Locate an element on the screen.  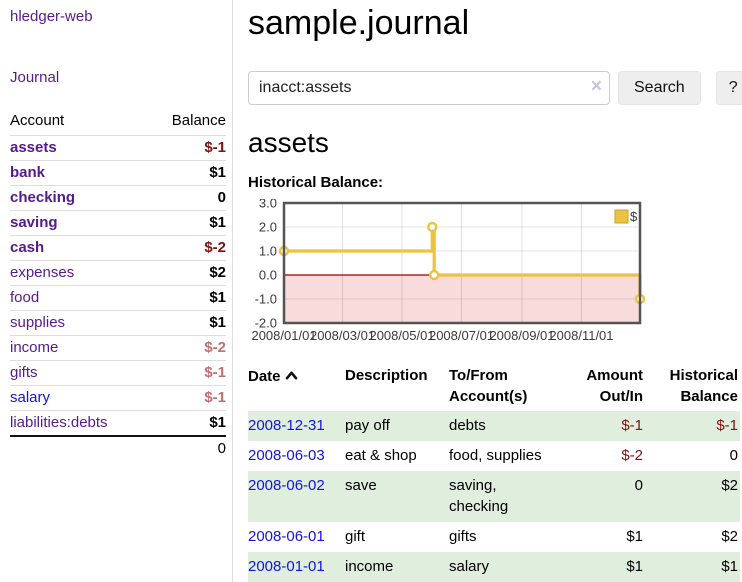
register-header-accounts-line1: To/From is located at coordinates (478, 375).